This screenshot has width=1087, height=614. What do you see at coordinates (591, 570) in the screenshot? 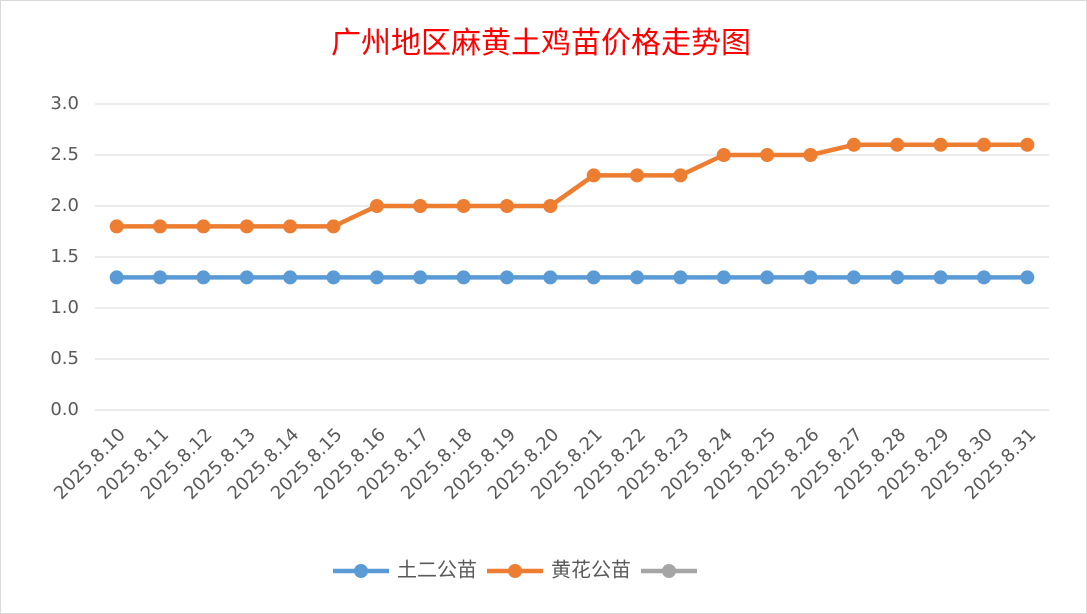
I see `legend-label: 黄花公苗` at bounding box center [591, 570].